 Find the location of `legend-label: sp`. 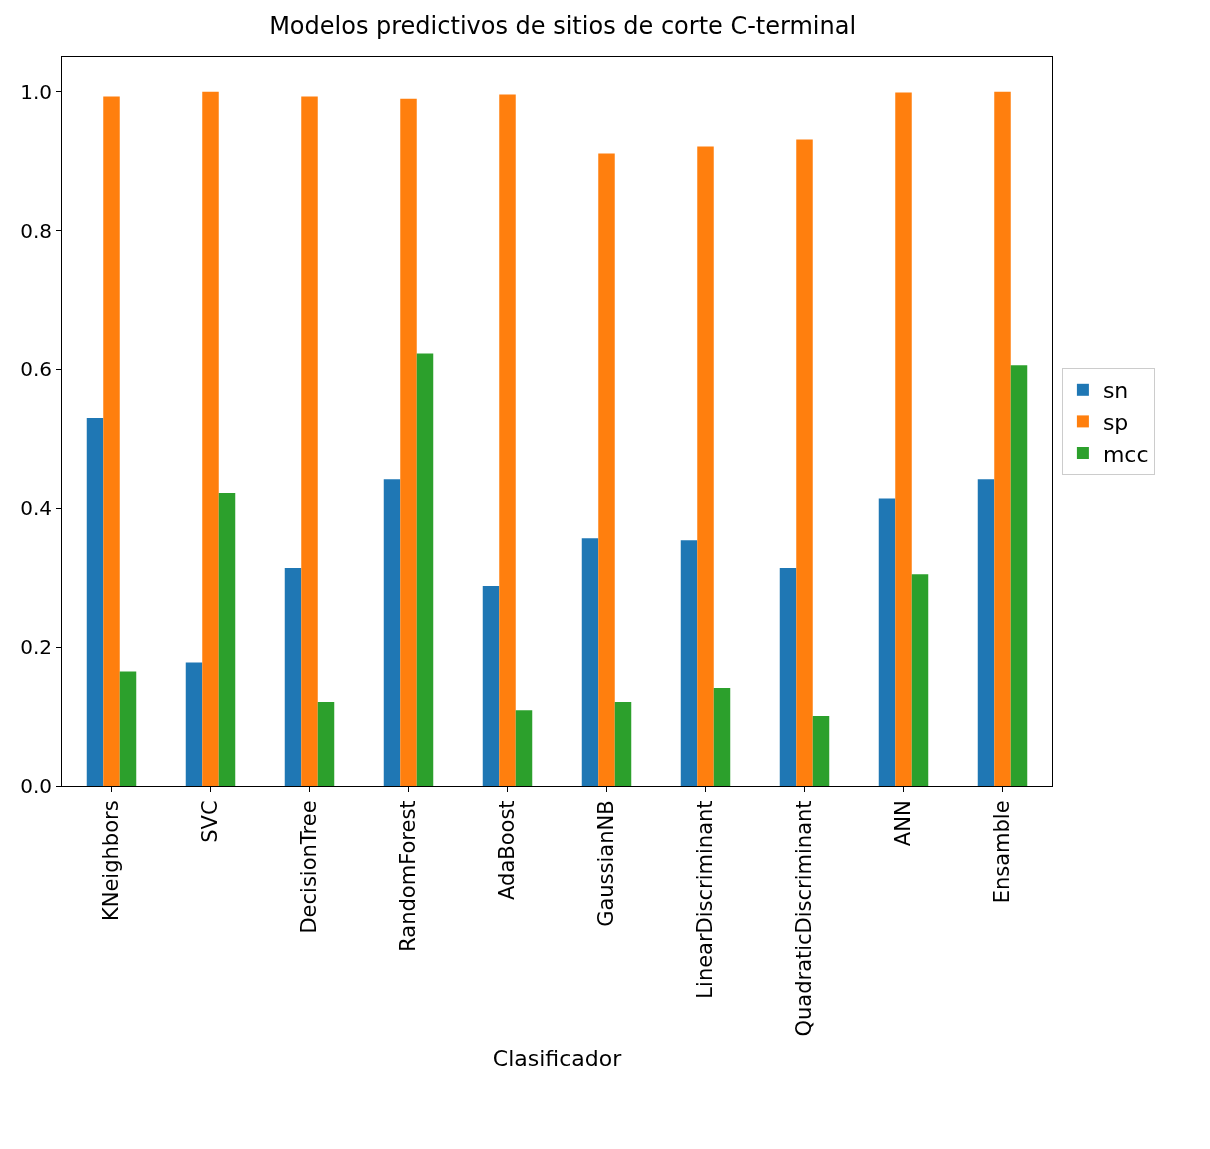

legend-label: sp is located at coordinates (1115, 422).